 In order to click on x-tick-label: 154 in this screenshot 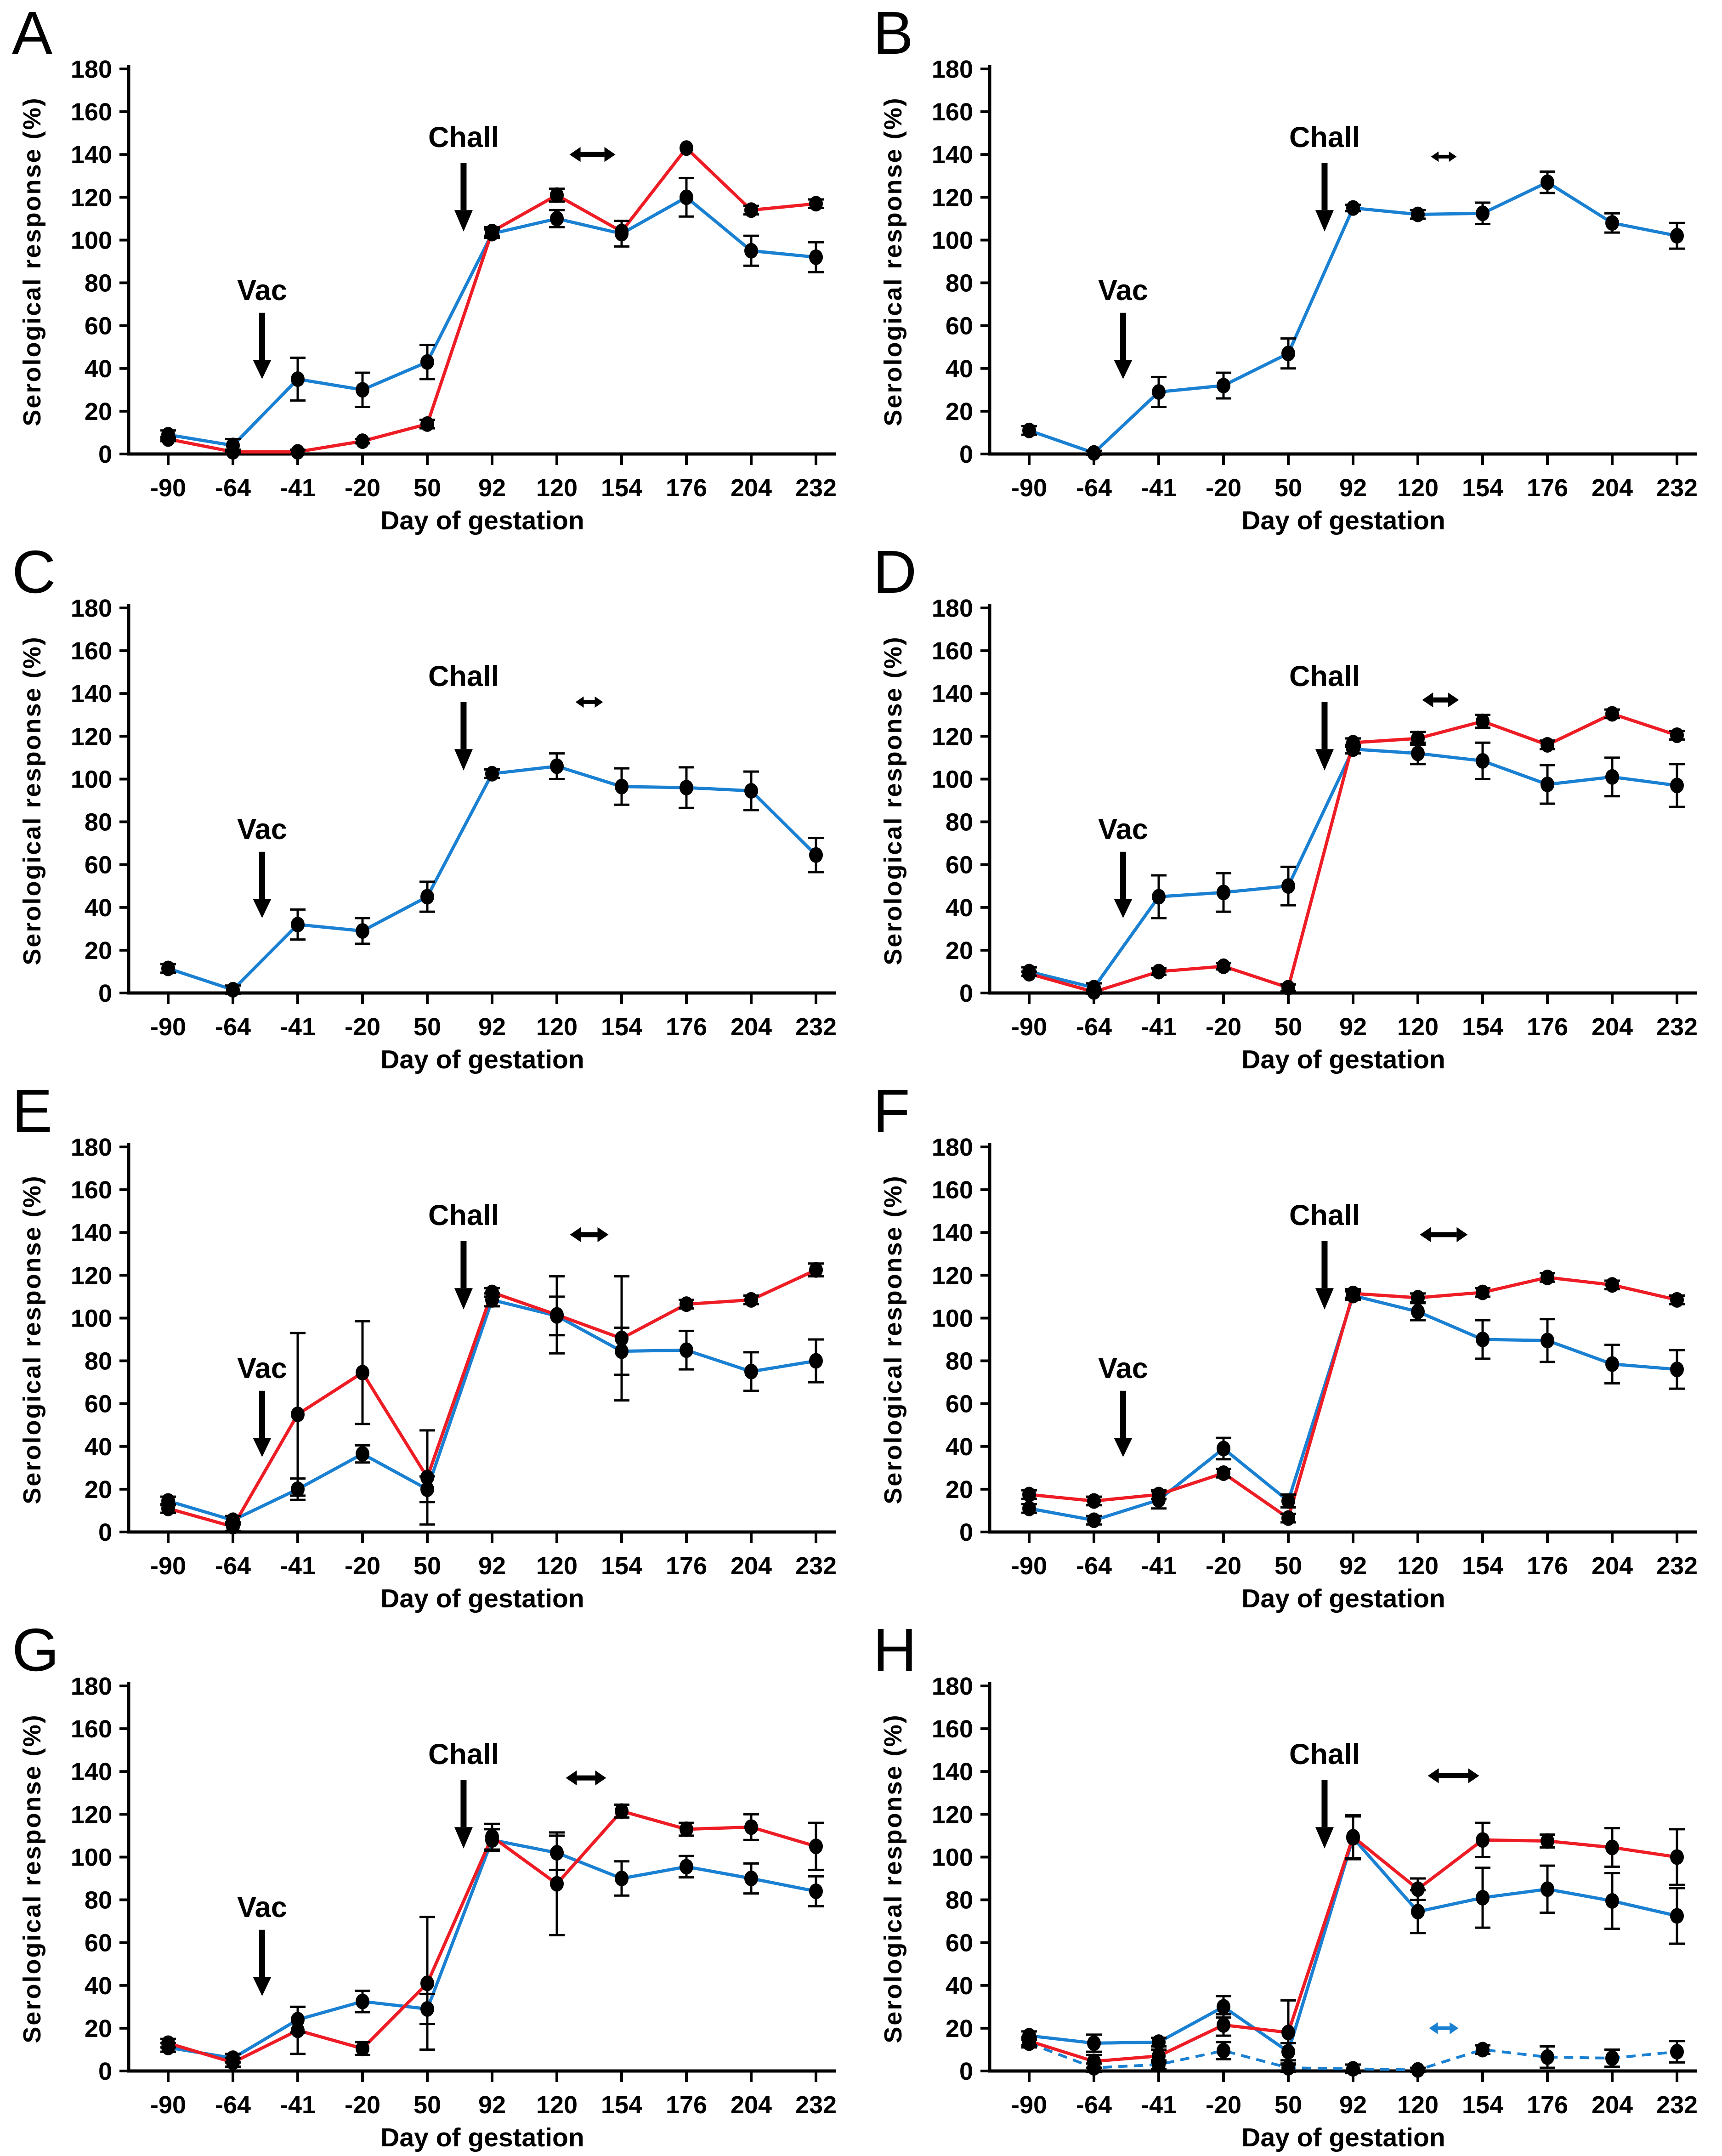, I will do `click(621, 2105)`.